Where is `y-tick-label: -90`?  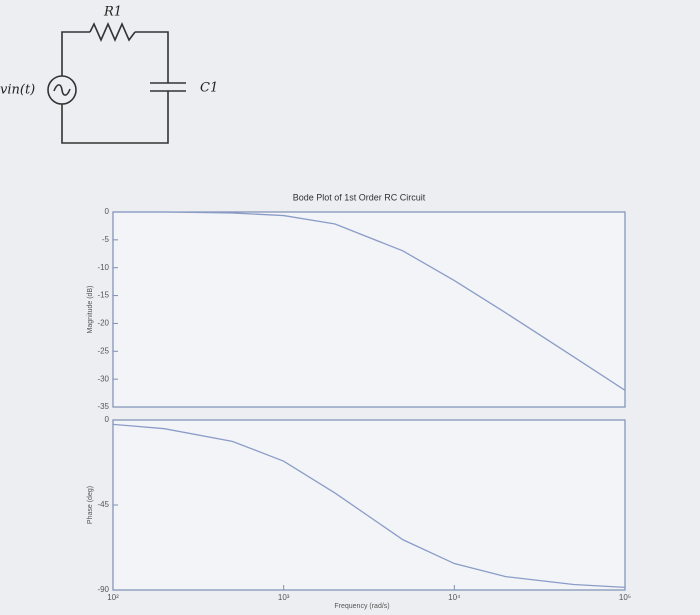
y-tick-label: -90 is located at coordinates (103, 589).